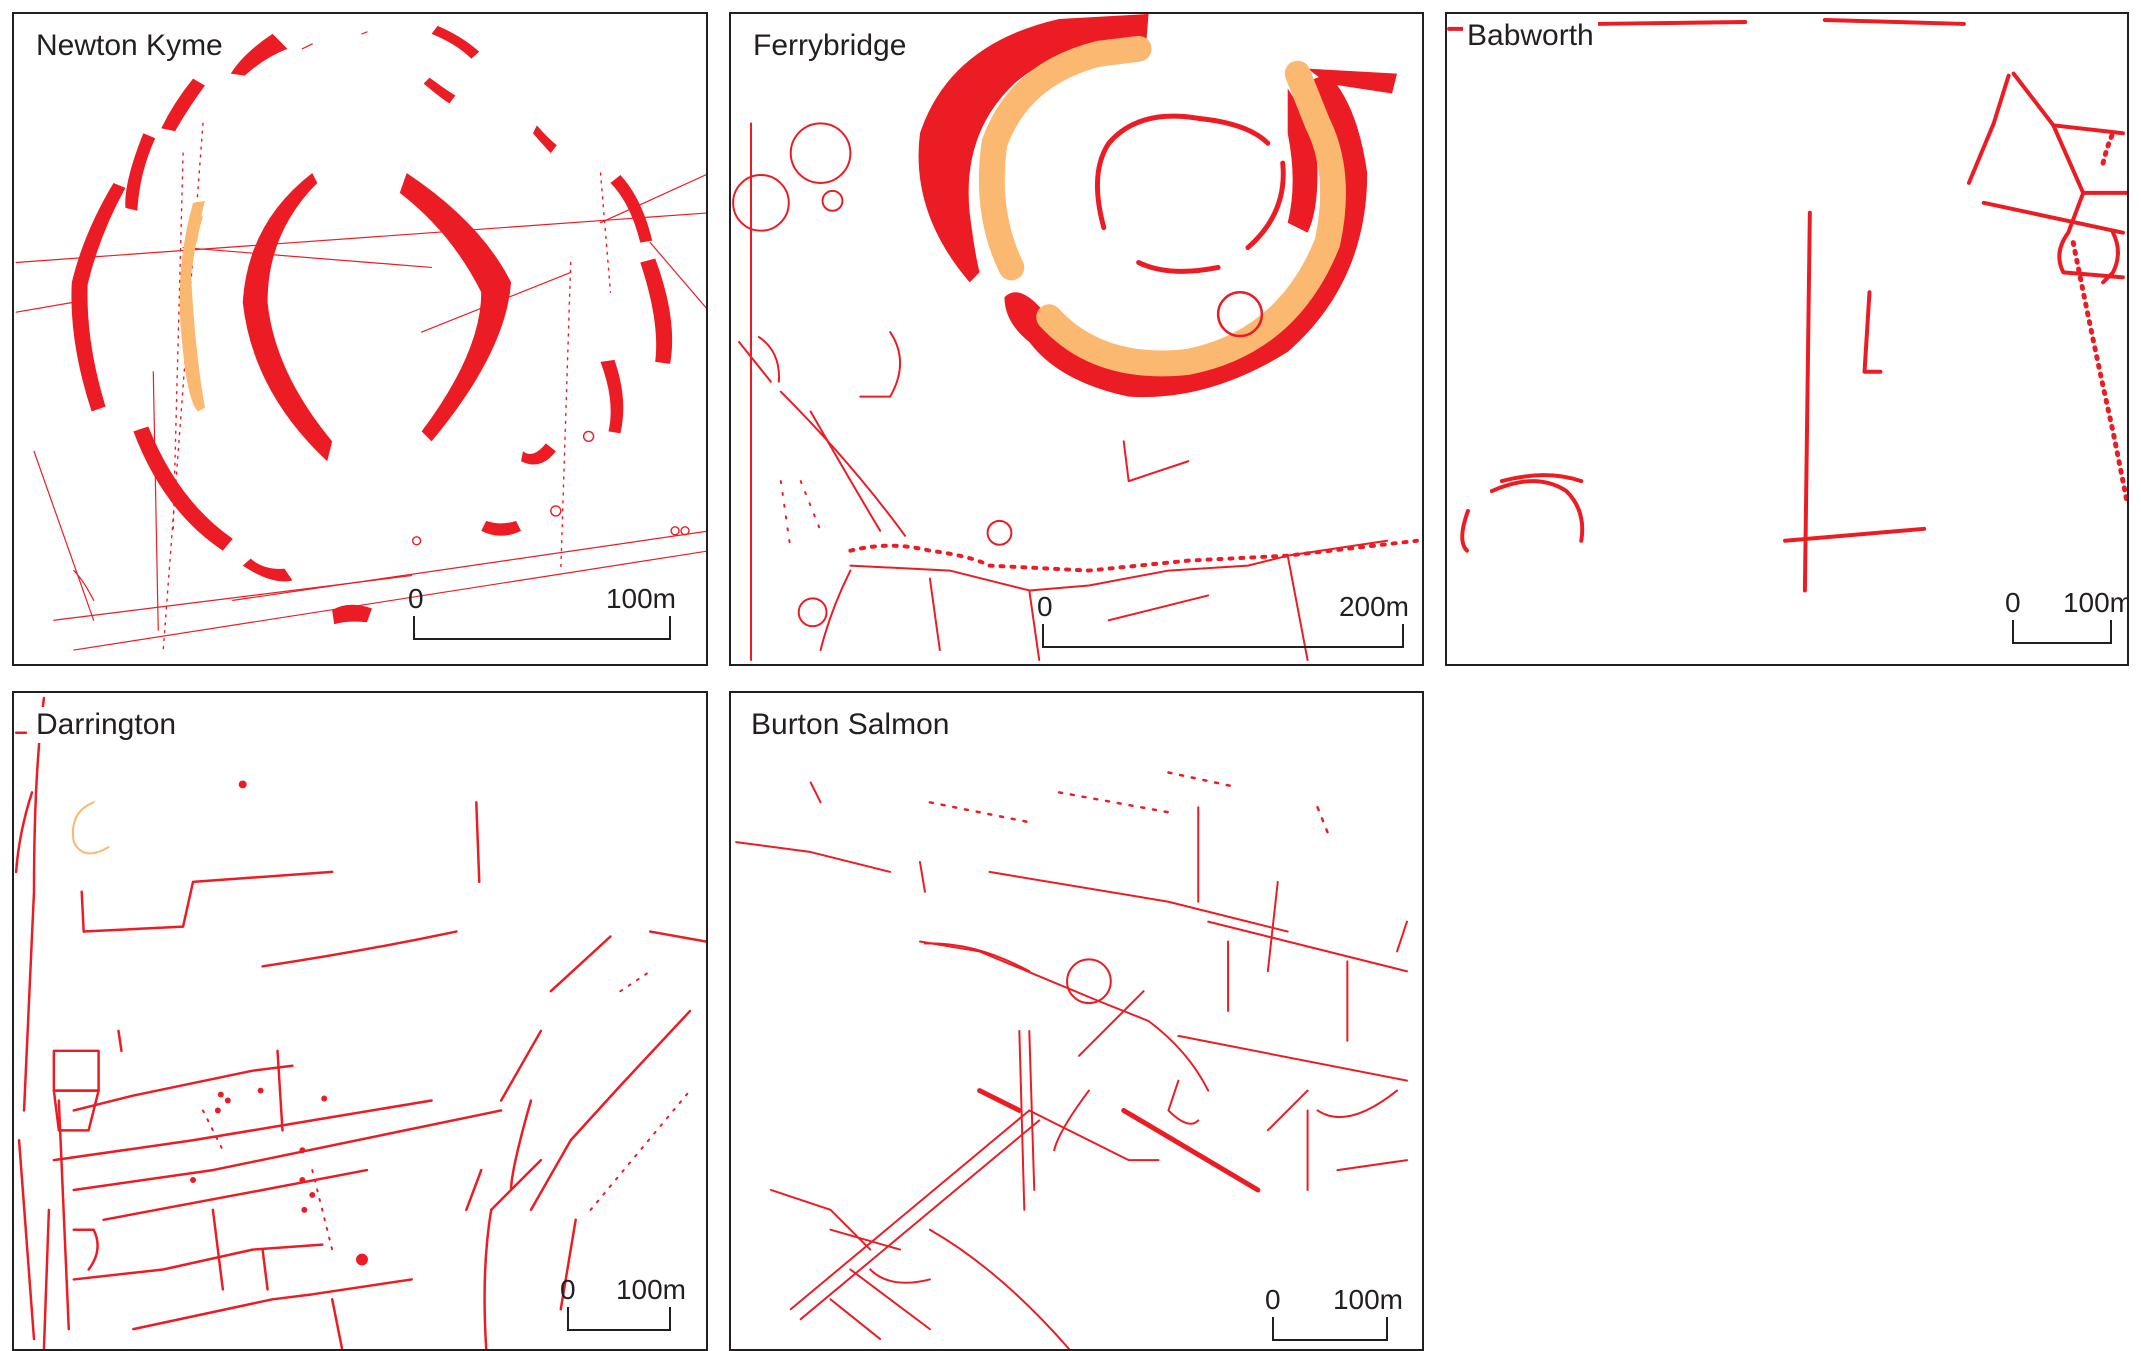 This screenshot has height=1351, width=2141. Describe the element at coordinates (1071, 1060) in the screenshot. I see `burton-salmon-map` at that location.